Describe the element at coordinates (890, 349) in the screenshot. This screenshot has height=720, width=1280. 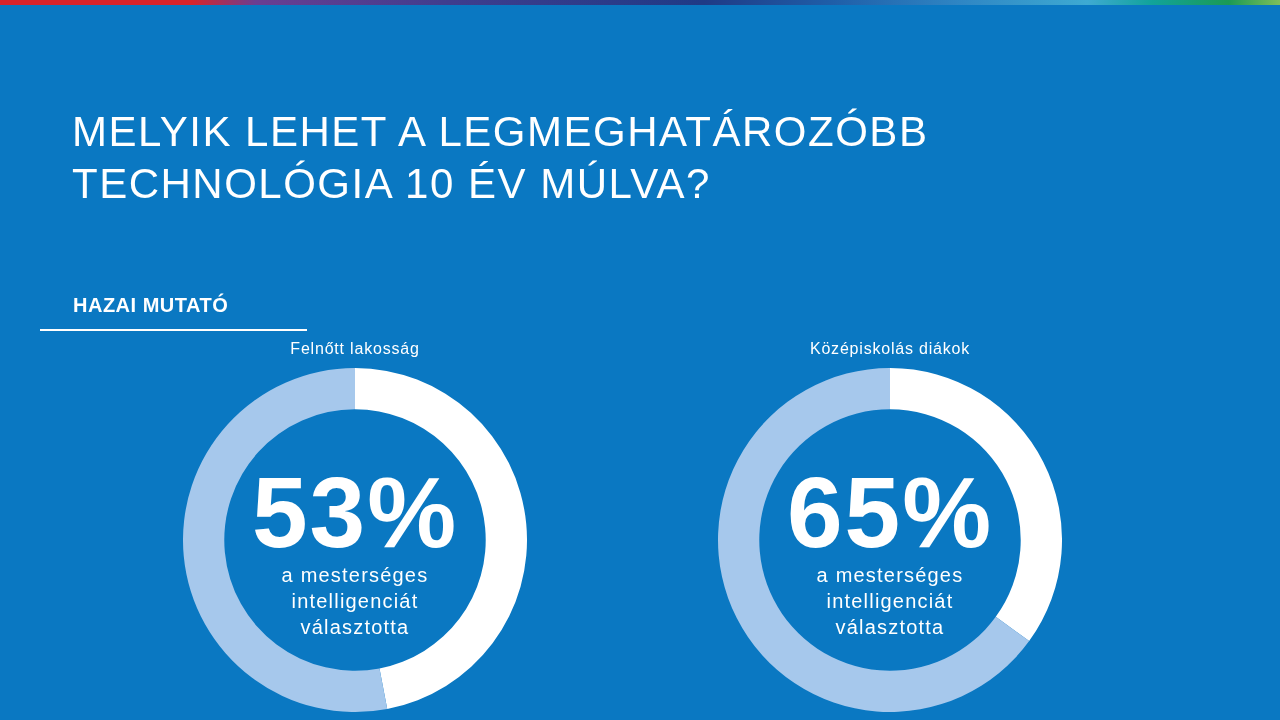
I see `chart-title: Középiskolás diákok` at that location.